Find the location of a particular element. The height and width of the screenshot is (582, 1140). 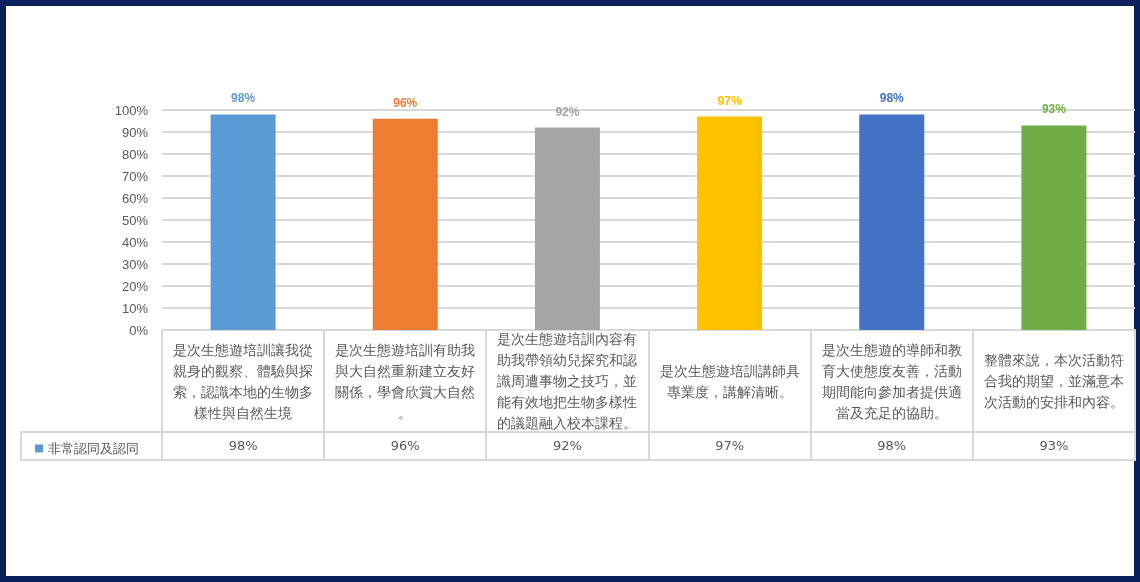

data-label: 96% is located at coordinates (405, 445).